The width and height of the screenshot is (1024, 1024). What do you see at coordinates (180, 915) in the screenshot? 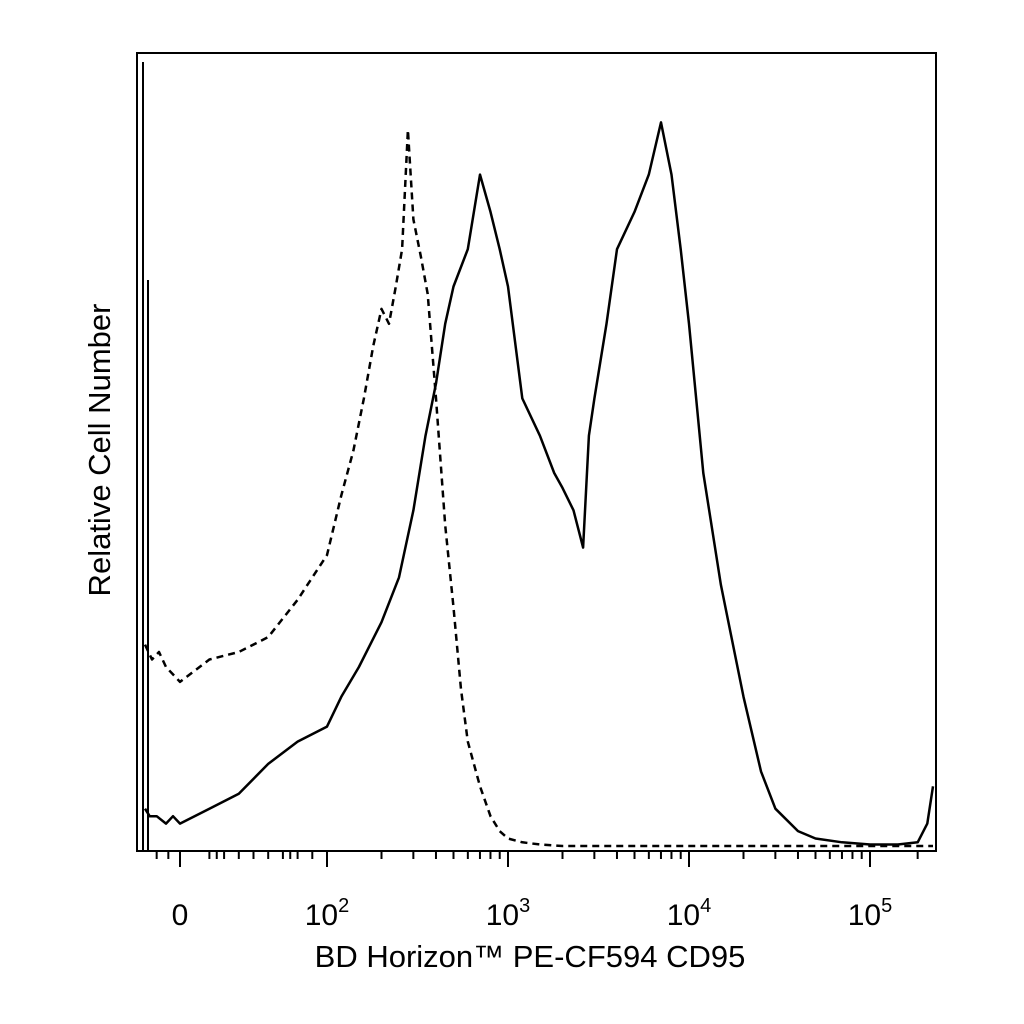
I see `x-tick-label: 0` at bounding box center [180, 915].